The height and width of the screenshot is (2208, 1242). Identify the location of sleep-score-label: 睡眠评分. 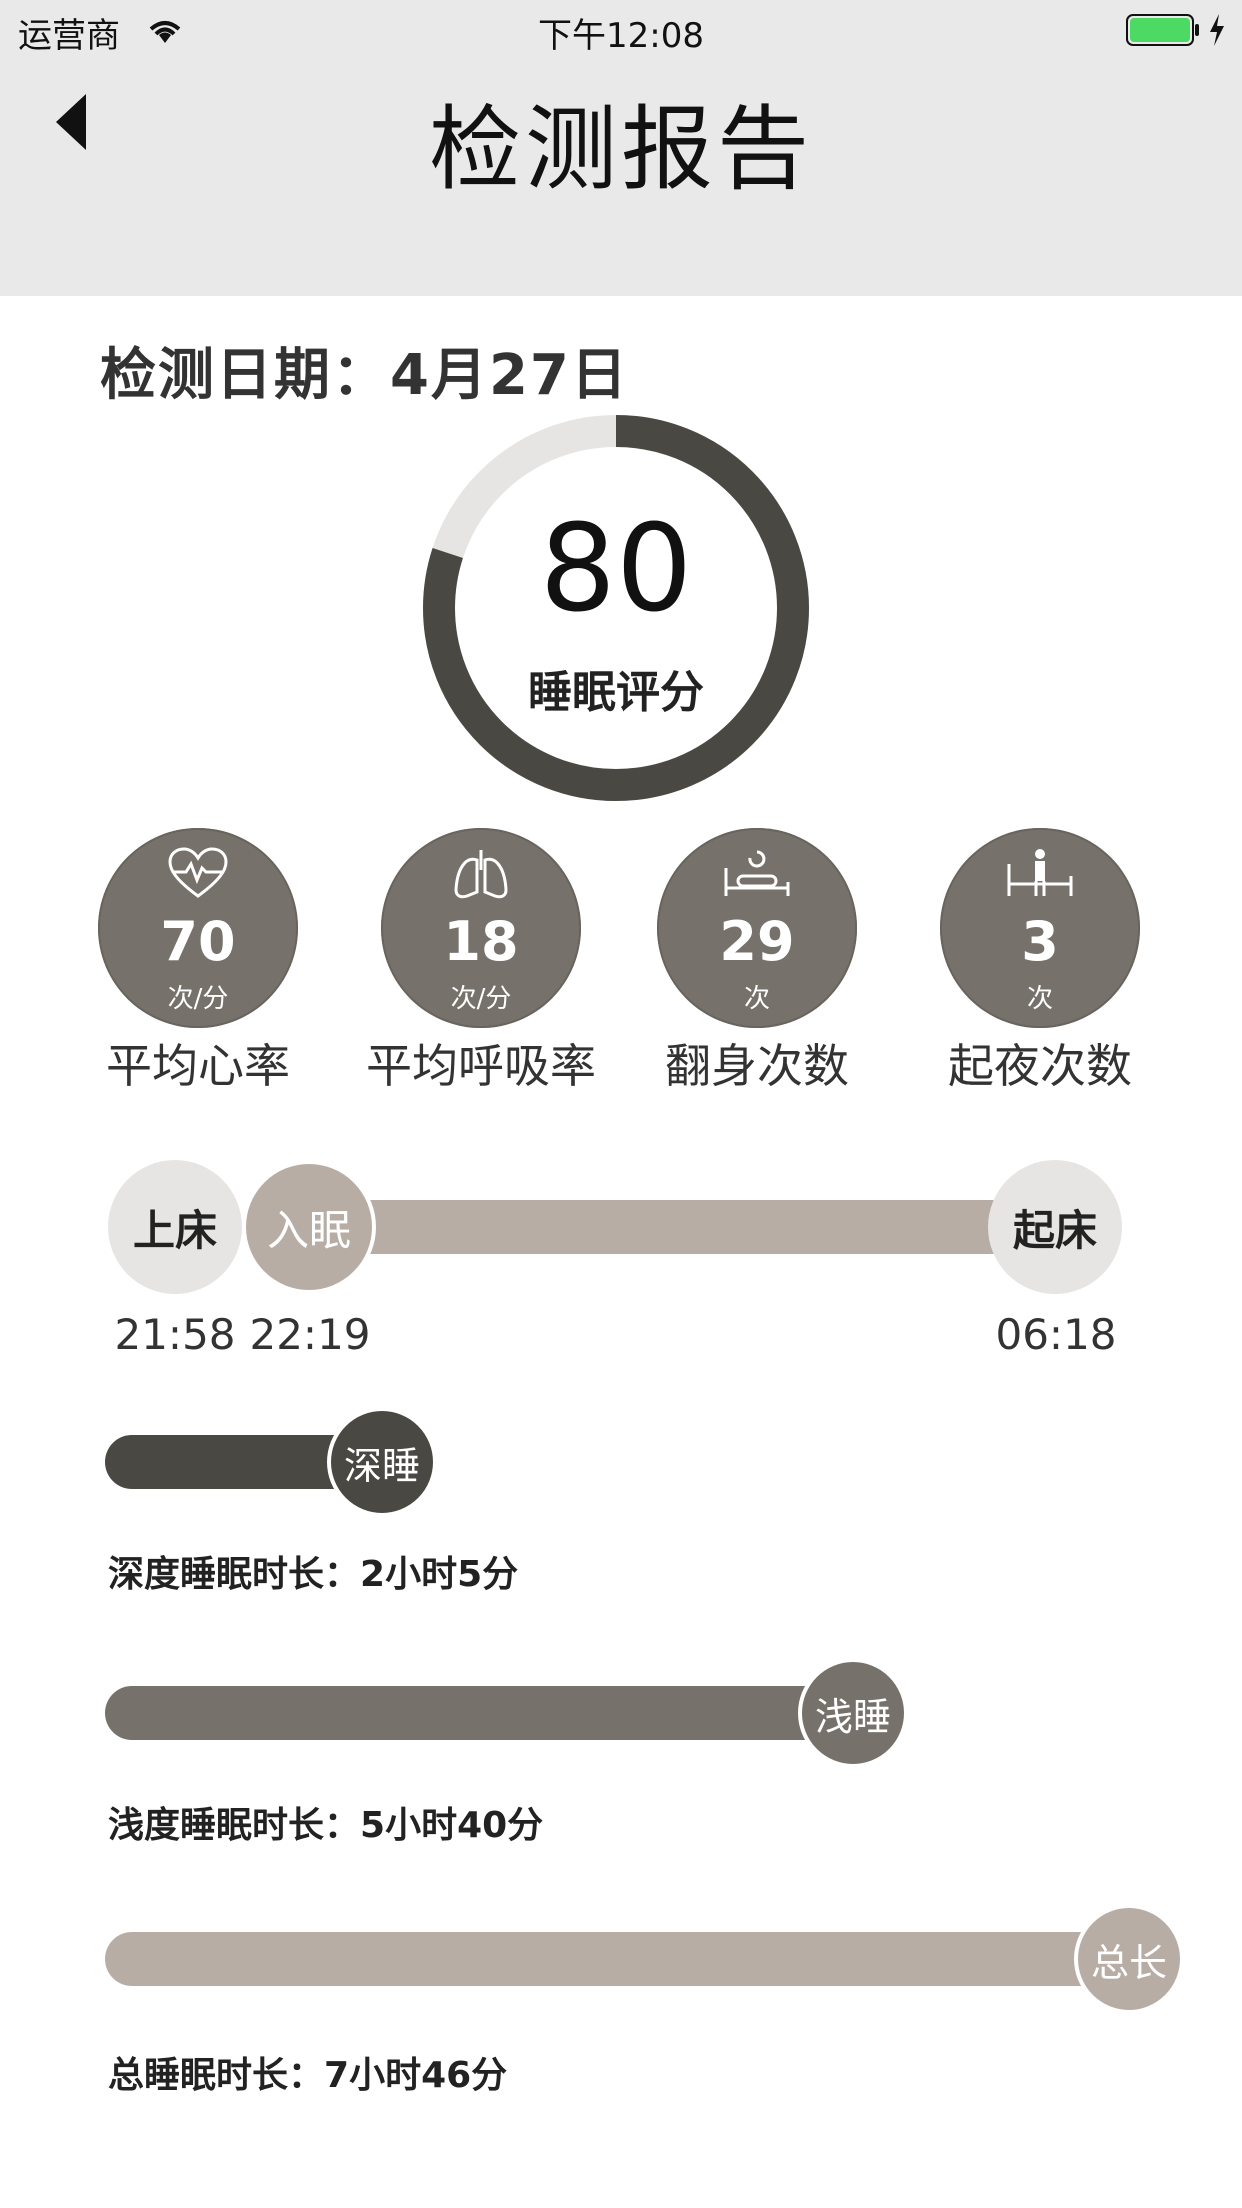
(616, 692).